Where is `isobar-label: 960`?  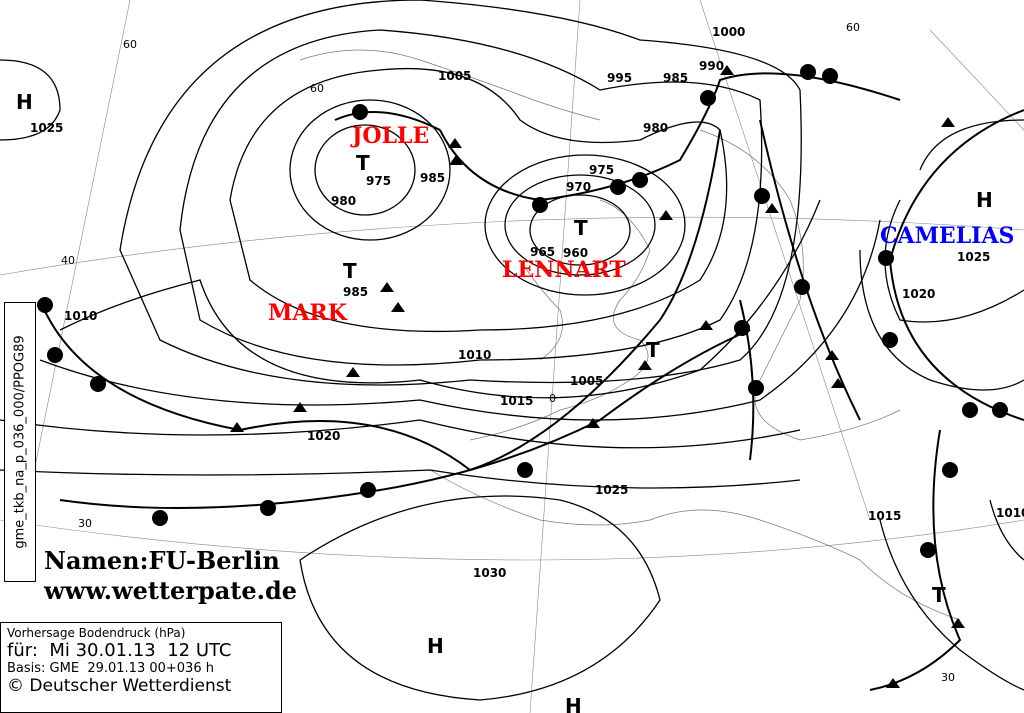
isobar-label: 960 is located at coordinates (575, 253).